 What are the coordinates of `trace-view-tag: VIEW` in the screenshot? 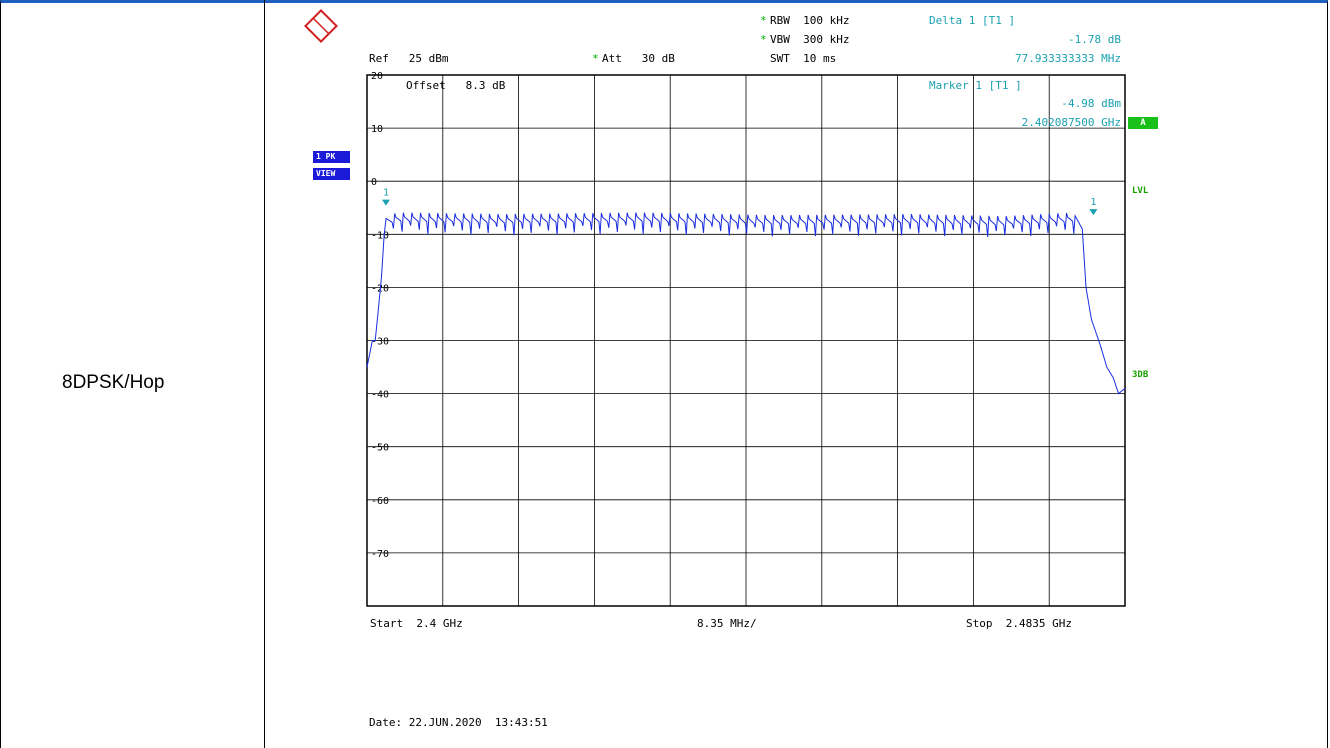 It's located at (331, 174).